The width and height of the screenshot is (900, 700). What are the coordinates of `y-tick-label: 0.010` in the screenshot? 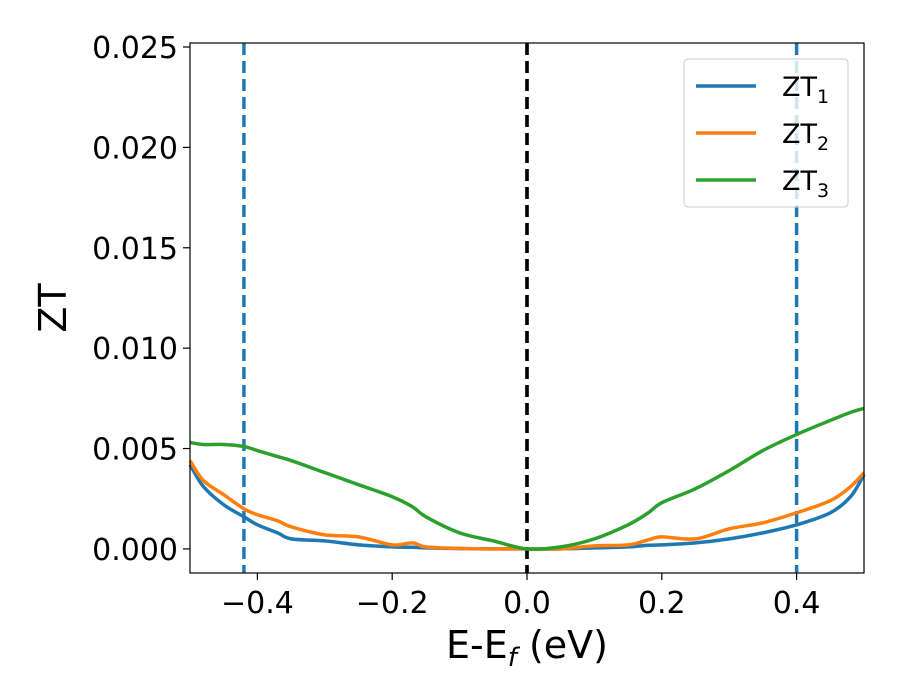 It's located at (135, 349).